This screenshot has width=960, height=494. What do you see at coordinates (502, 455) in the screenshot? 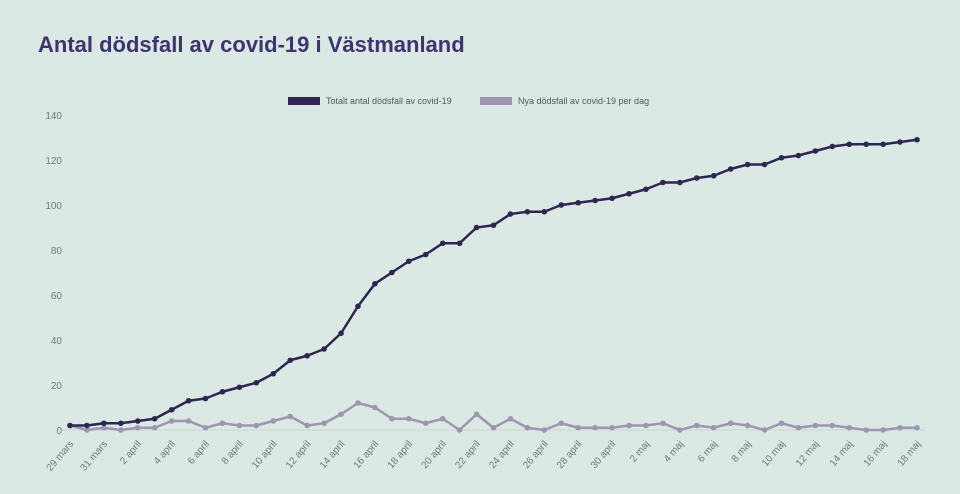
I see `x-tick-label: 24 april` at bounding box center [502, 455].